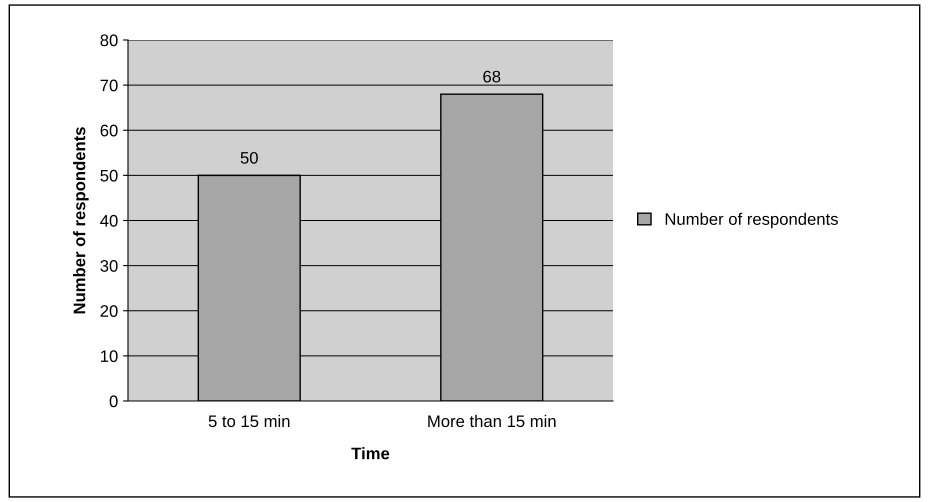 This screenshot has height=502, width=929. What do you see at coordinates (114, 401) in the screenshot?
I see `y-tick-label: 0` at bounding box center [114, 401].